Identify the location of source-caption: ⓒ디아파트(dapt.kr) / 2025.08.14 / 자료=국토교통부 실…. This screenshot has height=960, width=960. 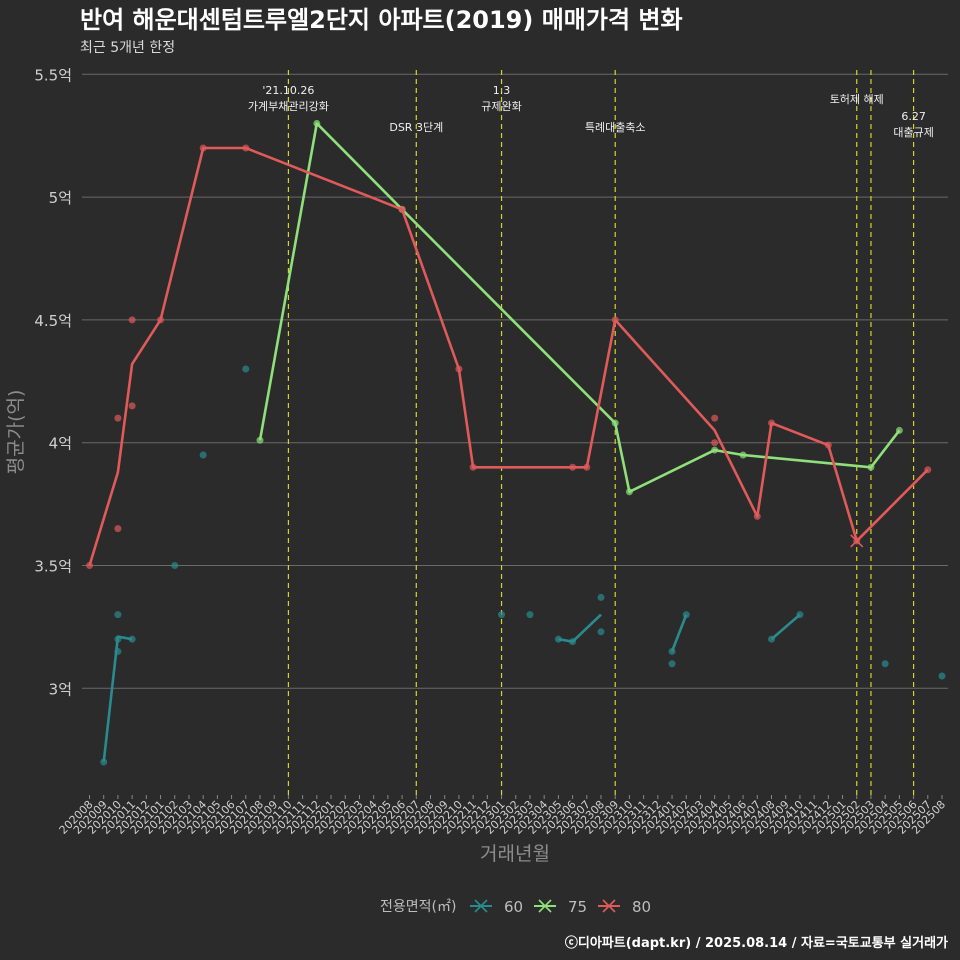
(756, 943).